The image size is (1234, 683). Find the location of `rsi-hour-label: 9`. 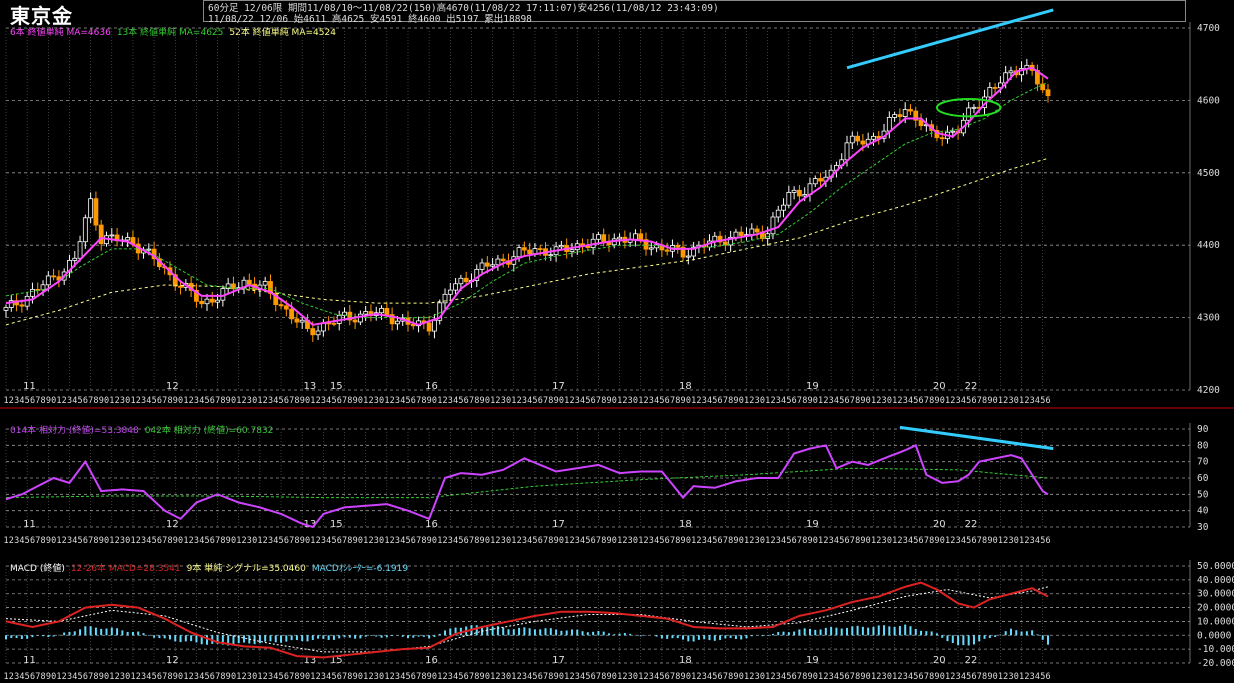

rsi-hour-label: 9 is located at coordinates (429, 541).